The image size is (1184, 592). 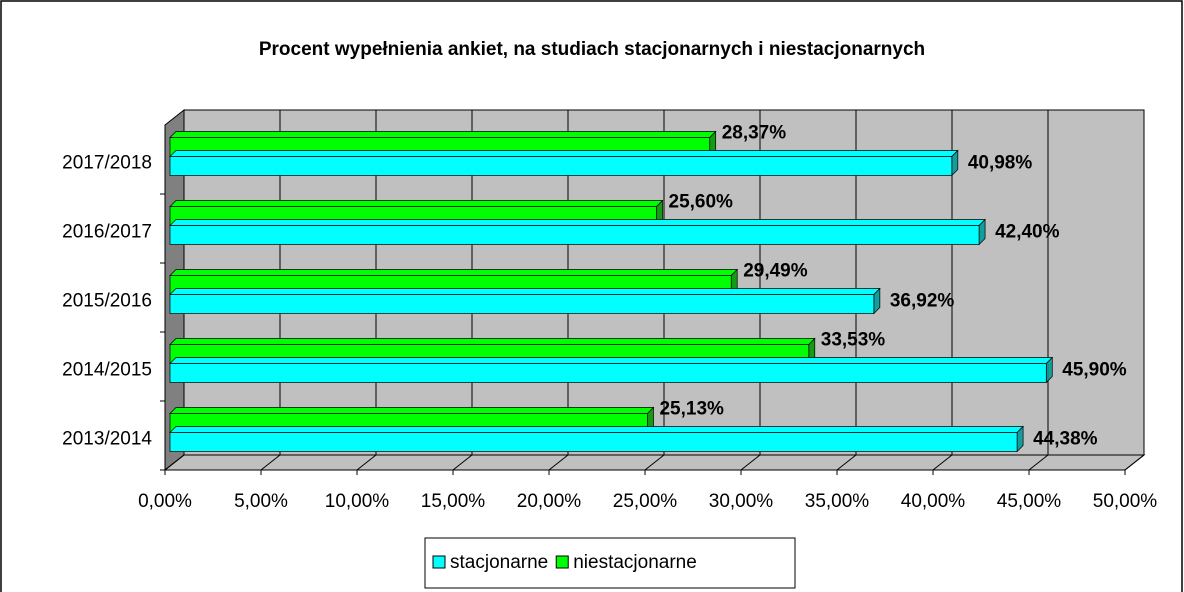 I want to click on value-label: 42,40%, so click(x=1027, y=232).